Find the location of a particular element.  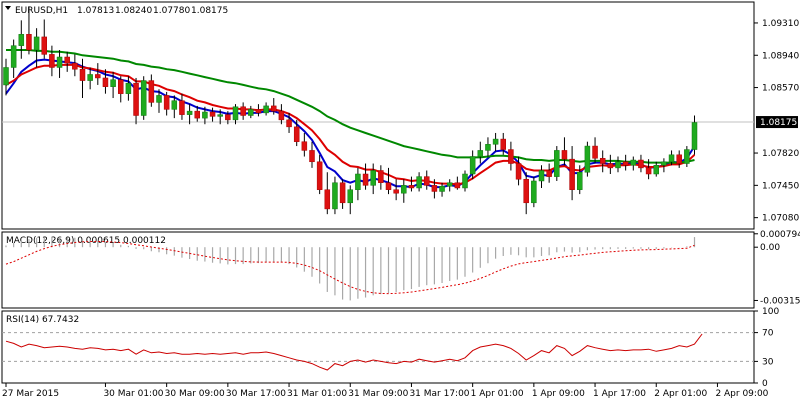

time-tick-label: 27 Mar 2015 is located at coordinates (30, 394).